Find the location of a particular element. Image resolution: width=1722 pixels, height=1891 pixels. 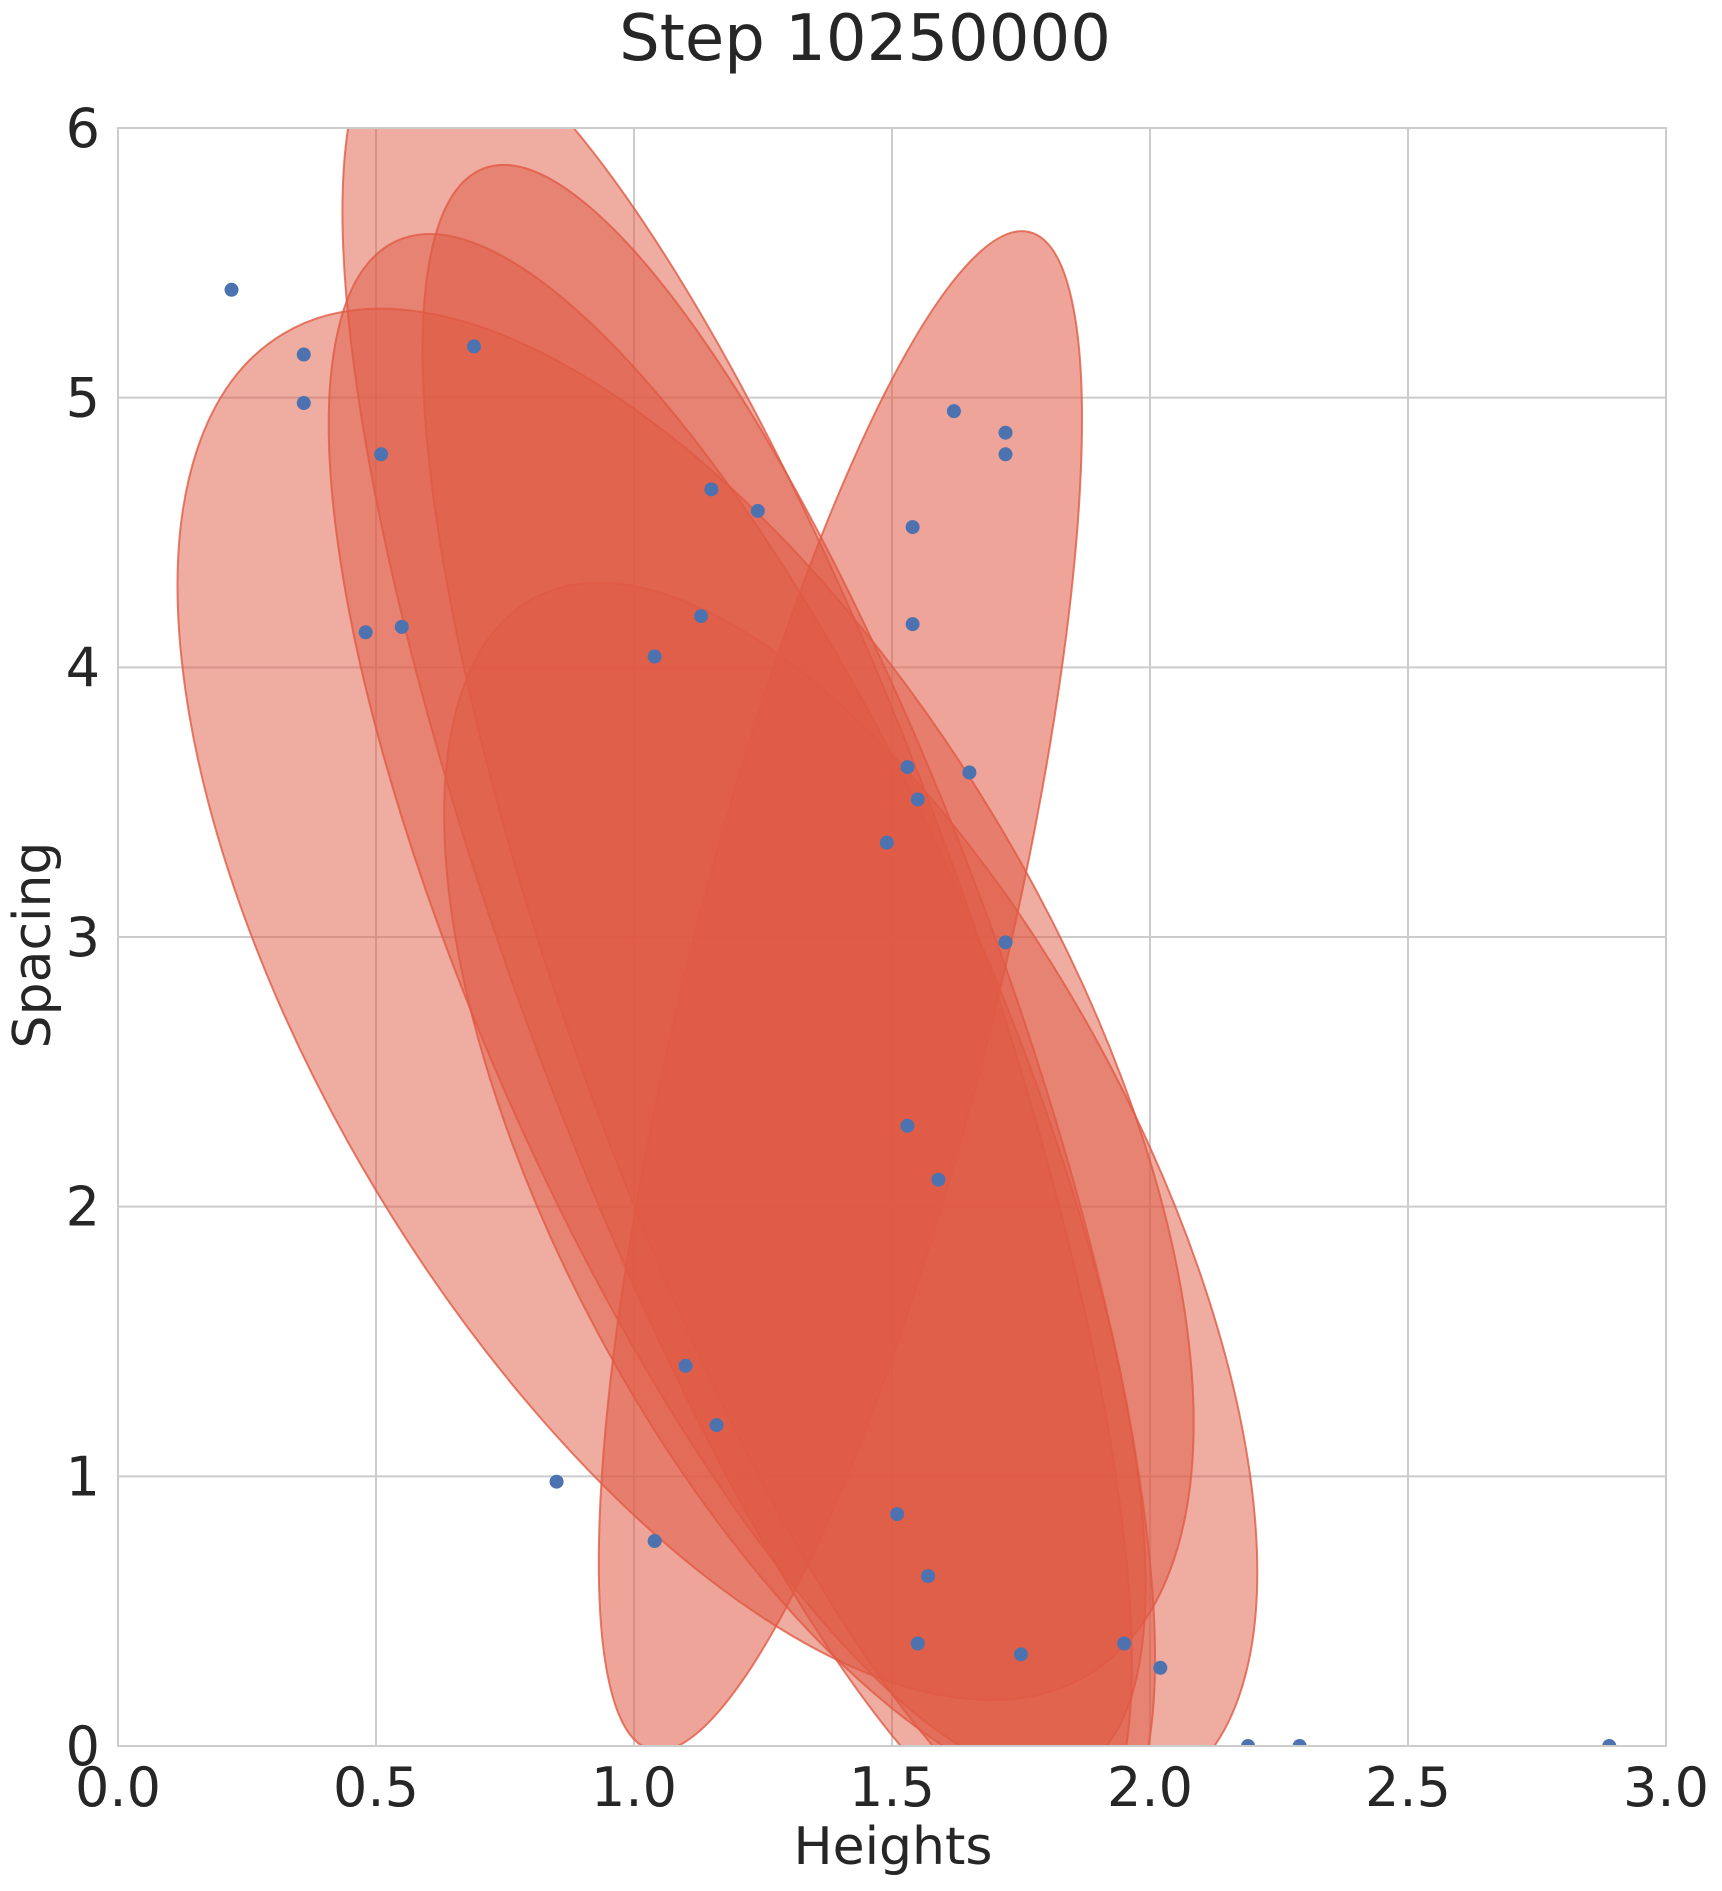

y-tick-label: 5 is located at coordinates (83, 398).